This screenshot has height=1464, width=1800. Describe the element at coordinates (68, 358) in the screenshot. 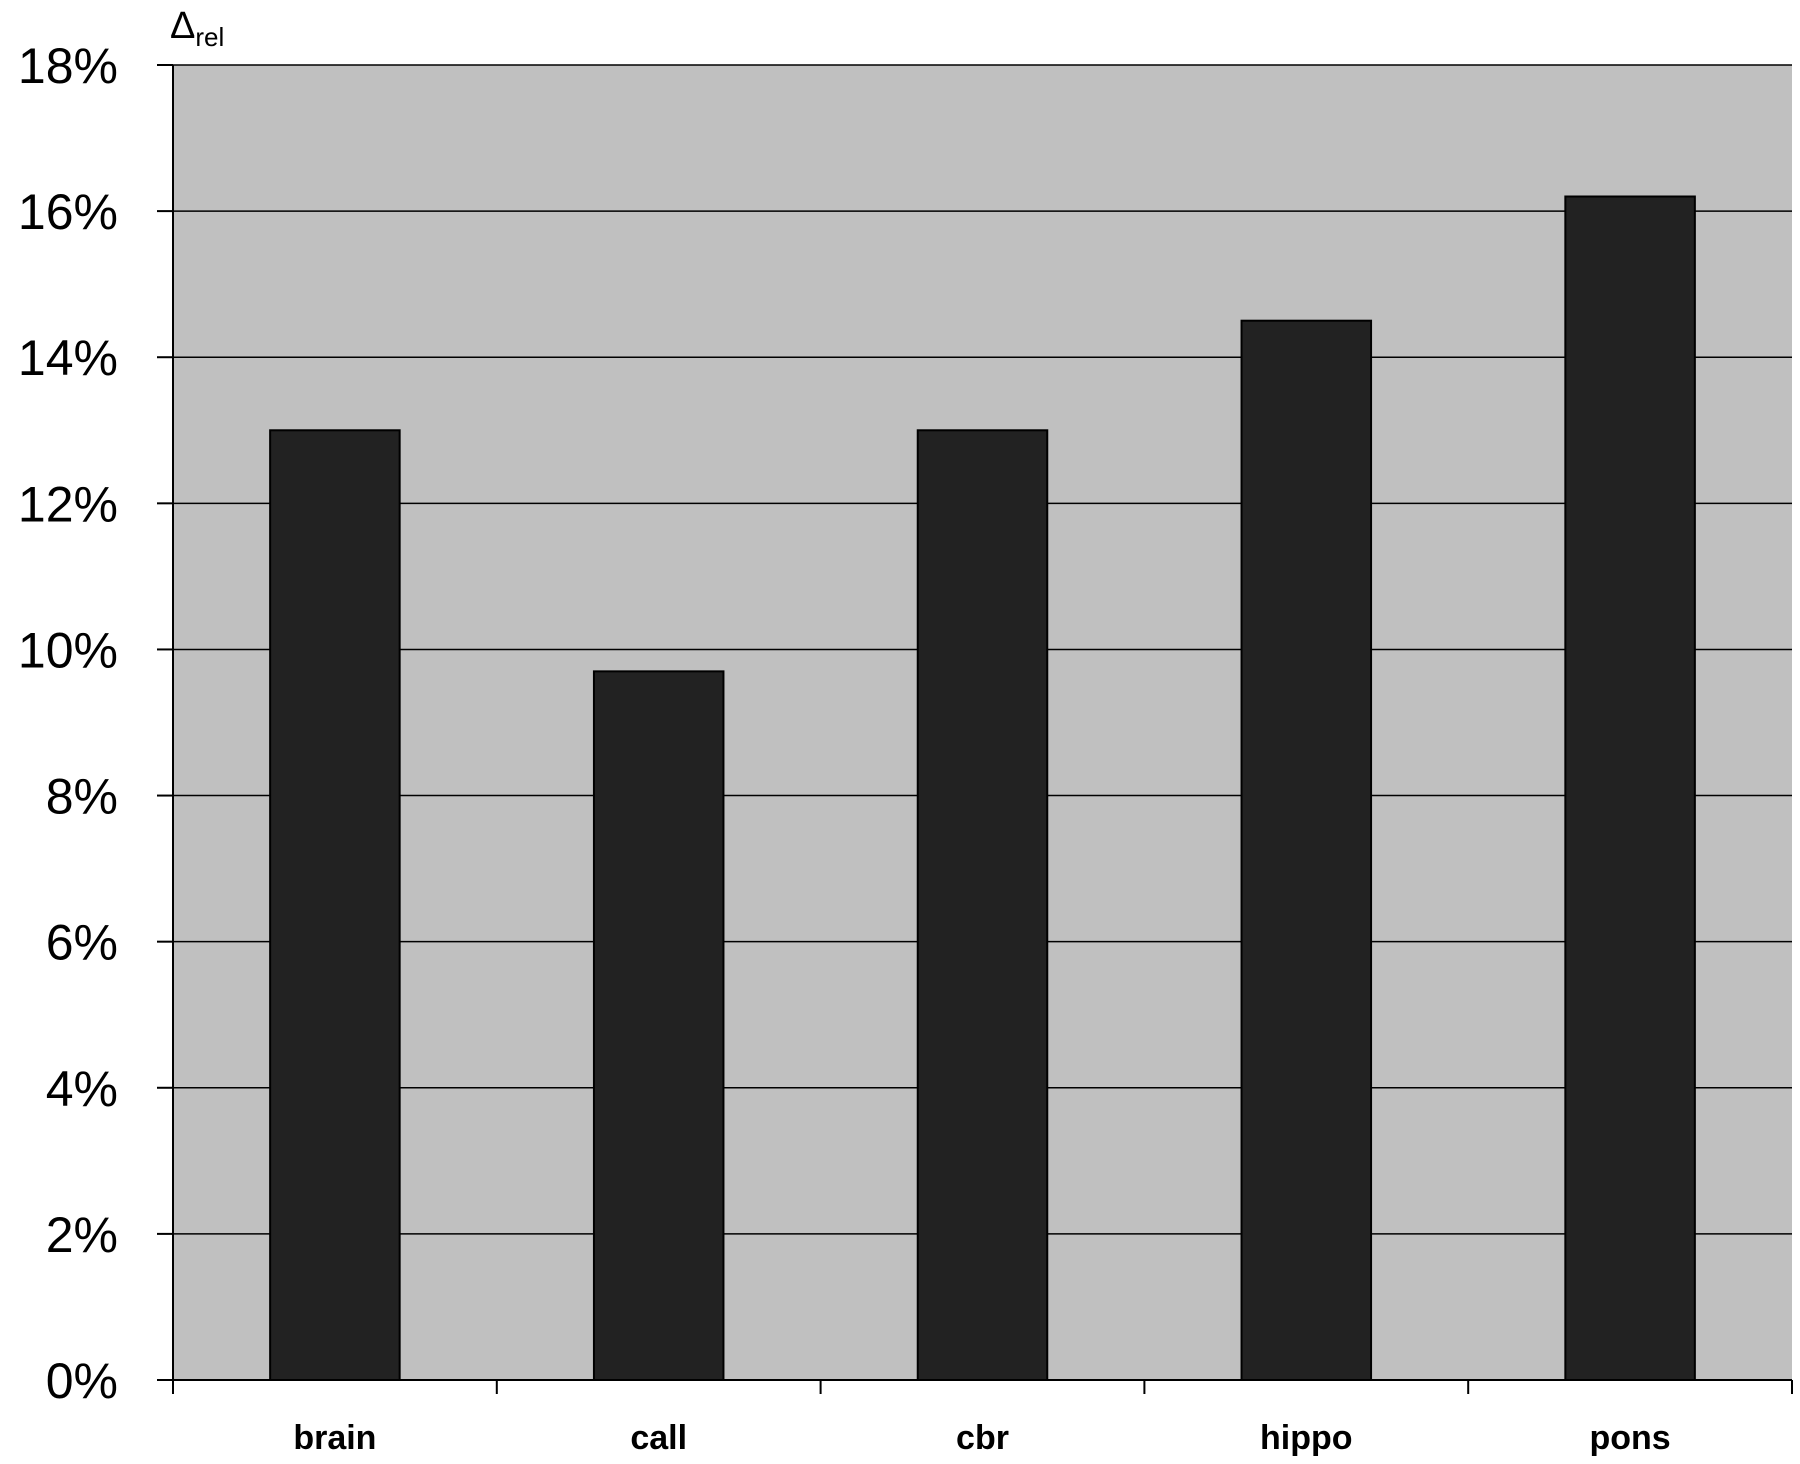

I see `y-tick-label: 14%` at that location.